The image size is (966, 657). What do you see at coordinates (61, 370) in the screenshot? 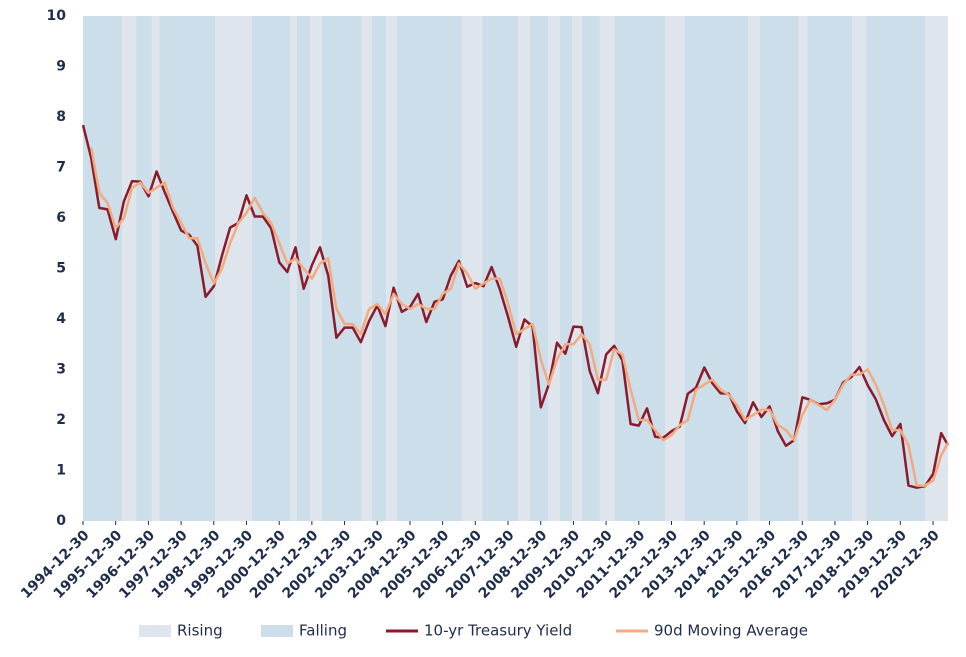
I see `y-tick-label: 3` at bounding box center [61, 370].